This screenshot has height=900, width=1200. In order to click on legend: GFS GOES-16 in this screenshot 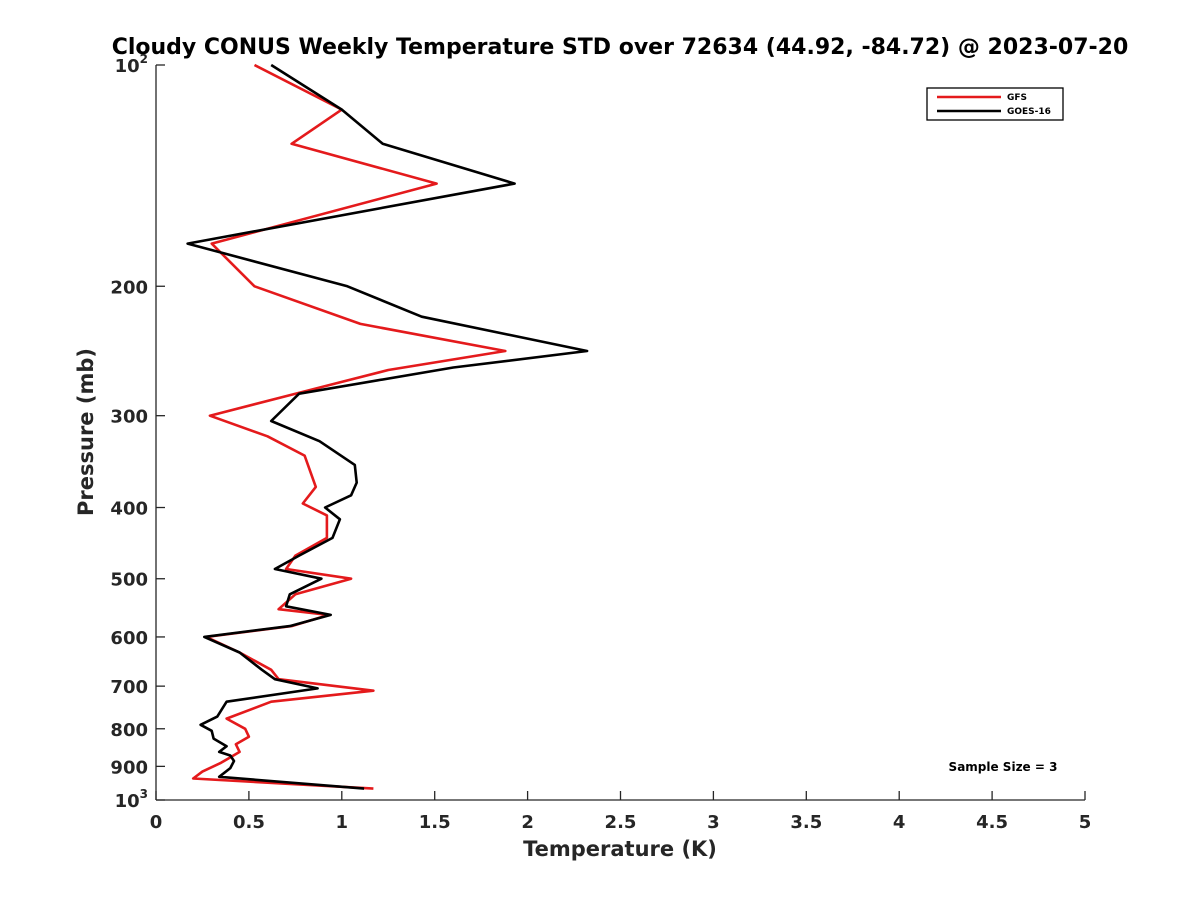, I will do `click(995, 104)`.